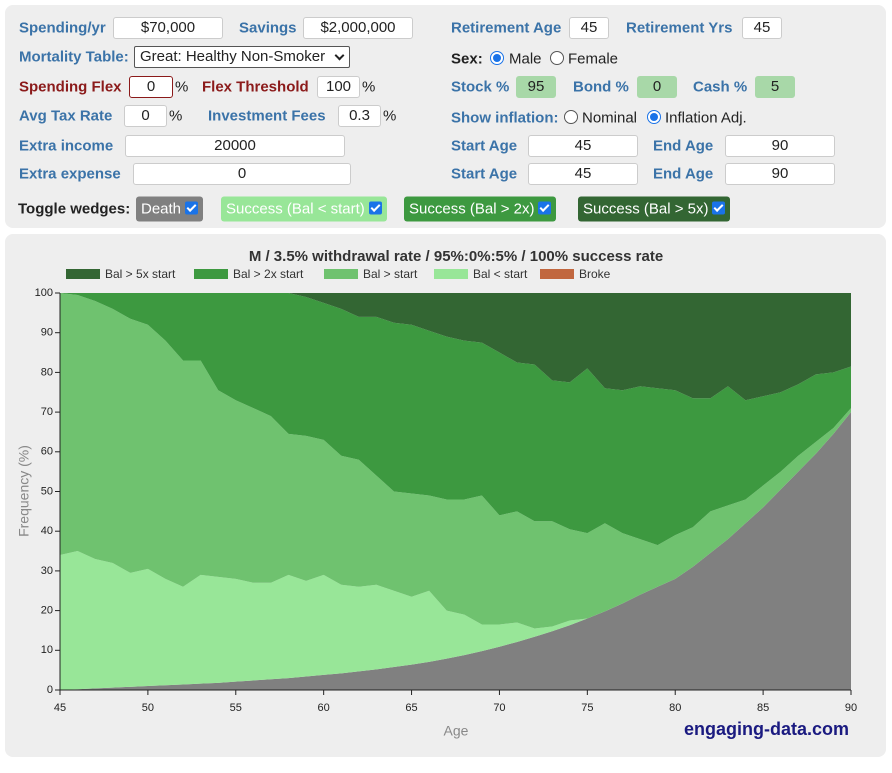  Describe the element at coordinates (47, 452) in the screenshot. I see `y-tick-label: 60` at that location.